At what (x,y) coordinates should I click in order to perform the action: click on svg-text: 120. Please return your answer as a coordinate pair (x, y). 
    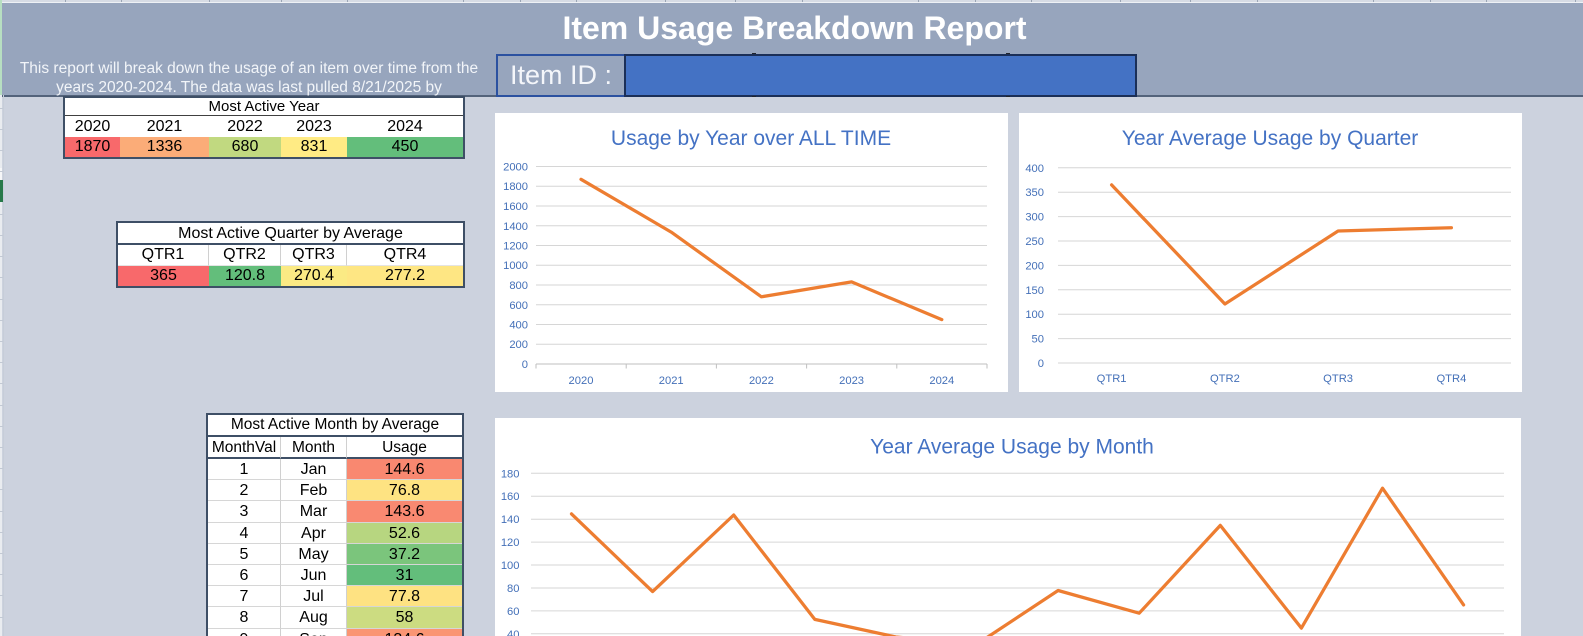
    Looking at the image, I should click on (510, 543).